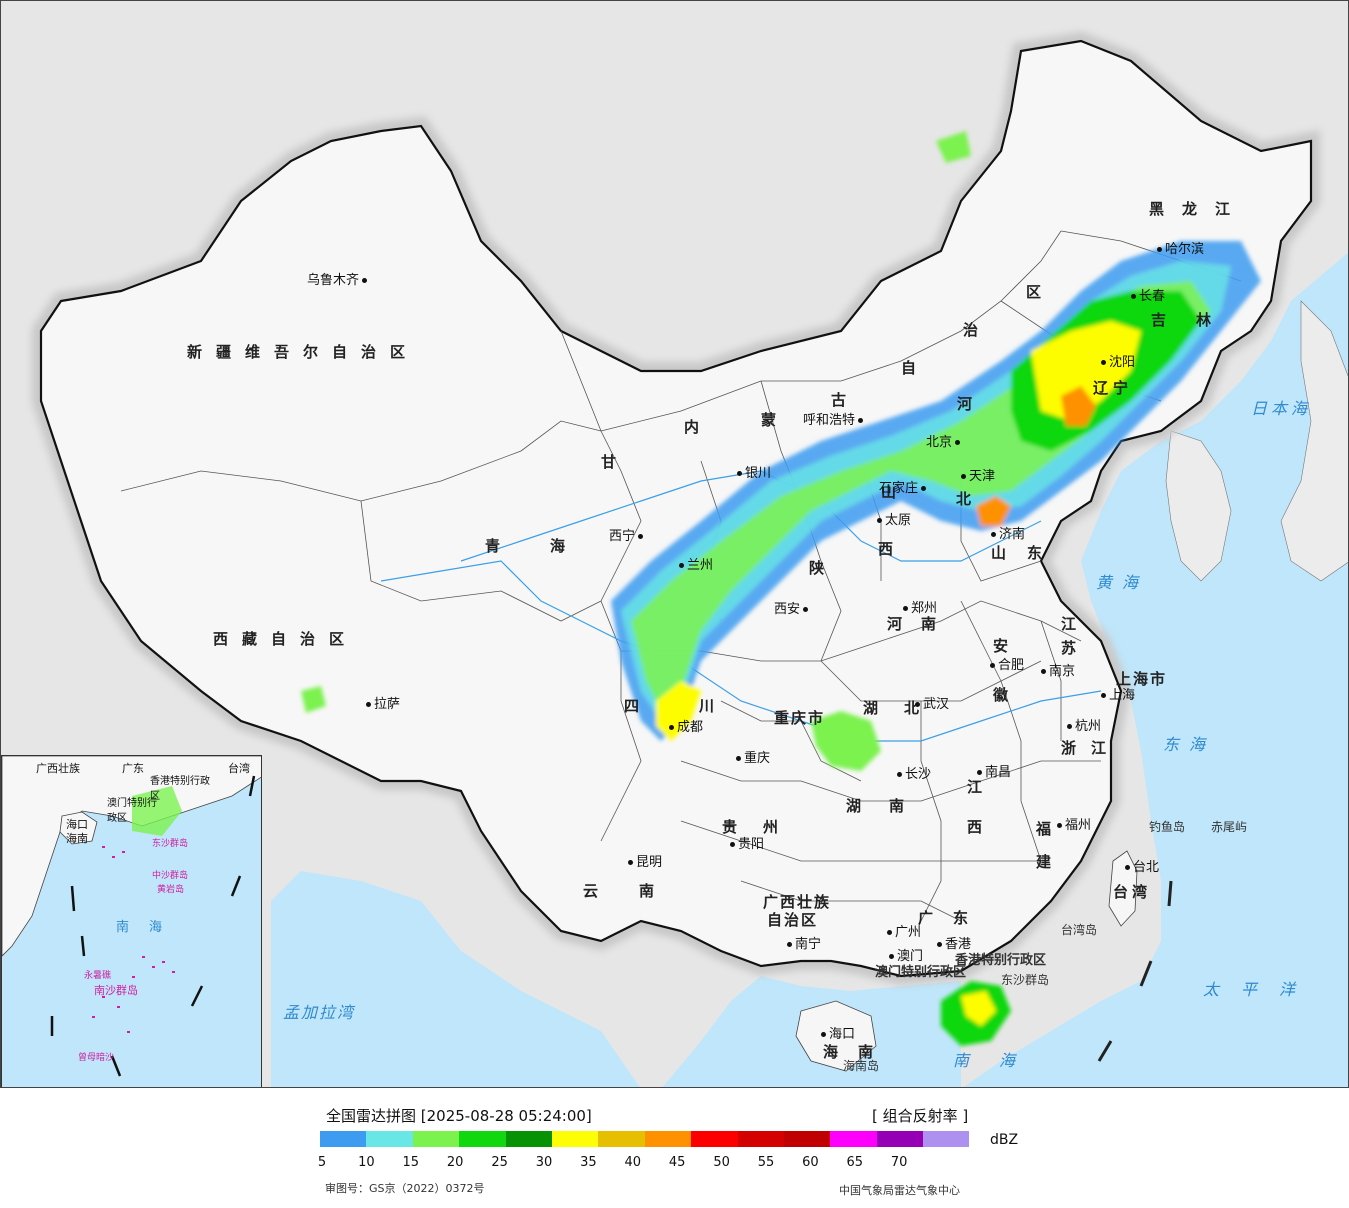 The width and height of the screenshot is (1349, 1208). Describe the element at coordinates (616, 462) in the screenshot. I see `province-label-gan: 甘` at that location.